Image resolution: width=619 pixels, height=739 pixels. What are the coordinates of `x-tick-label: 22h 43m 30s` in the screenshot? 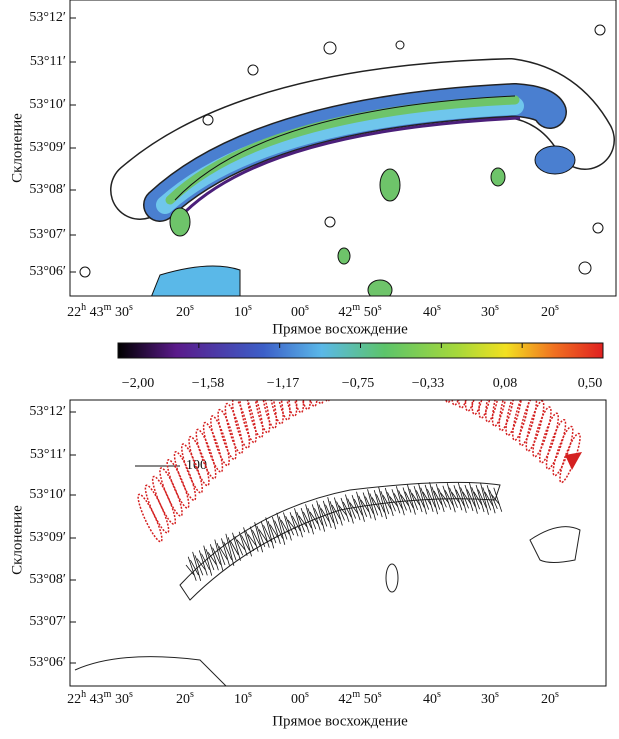 It's located at (100, 311).